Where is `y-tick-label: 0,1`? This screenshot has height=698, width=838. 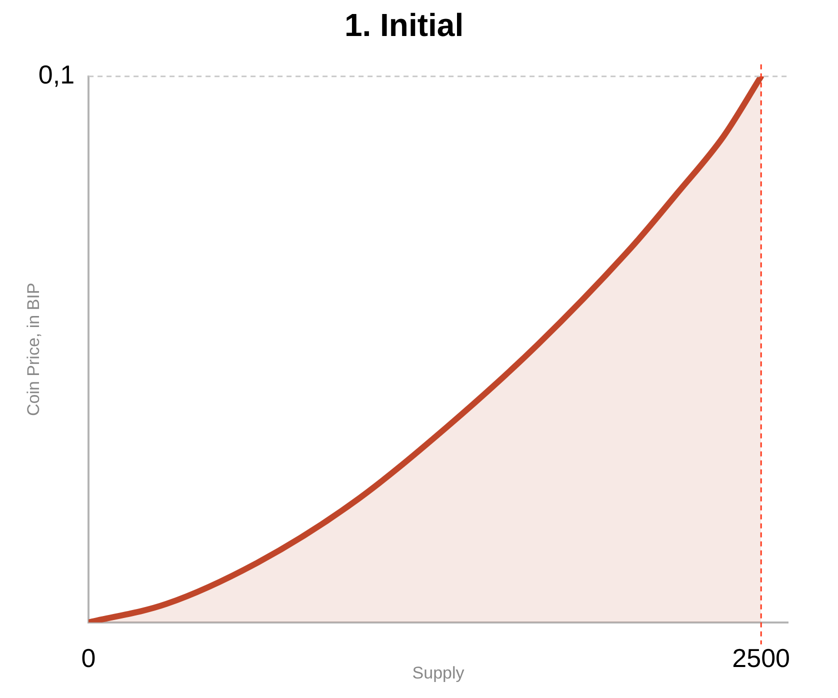
y-tick-label: 0,1 is located at coordinates (56, 75).